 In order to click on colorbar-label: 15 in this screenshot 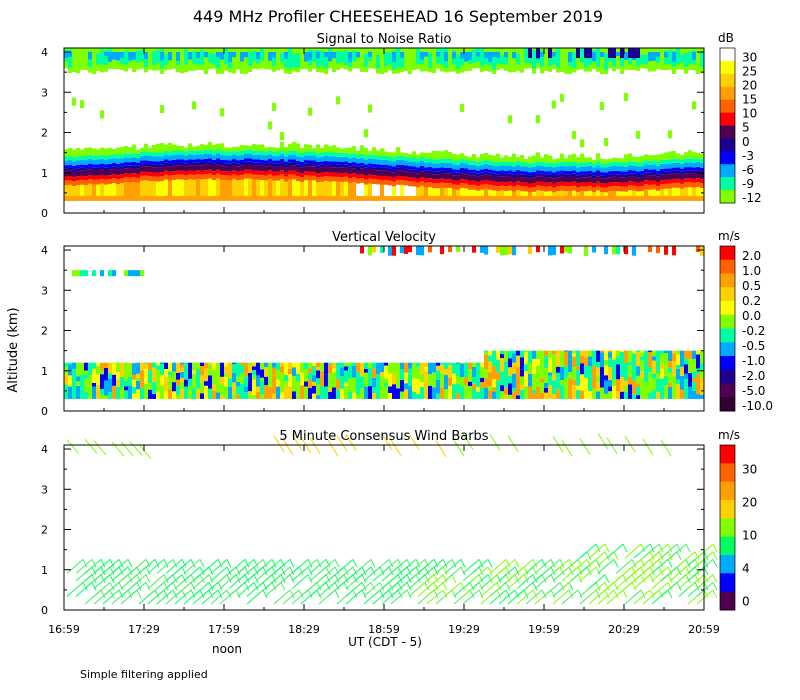, I will do `click(749, 100)`.